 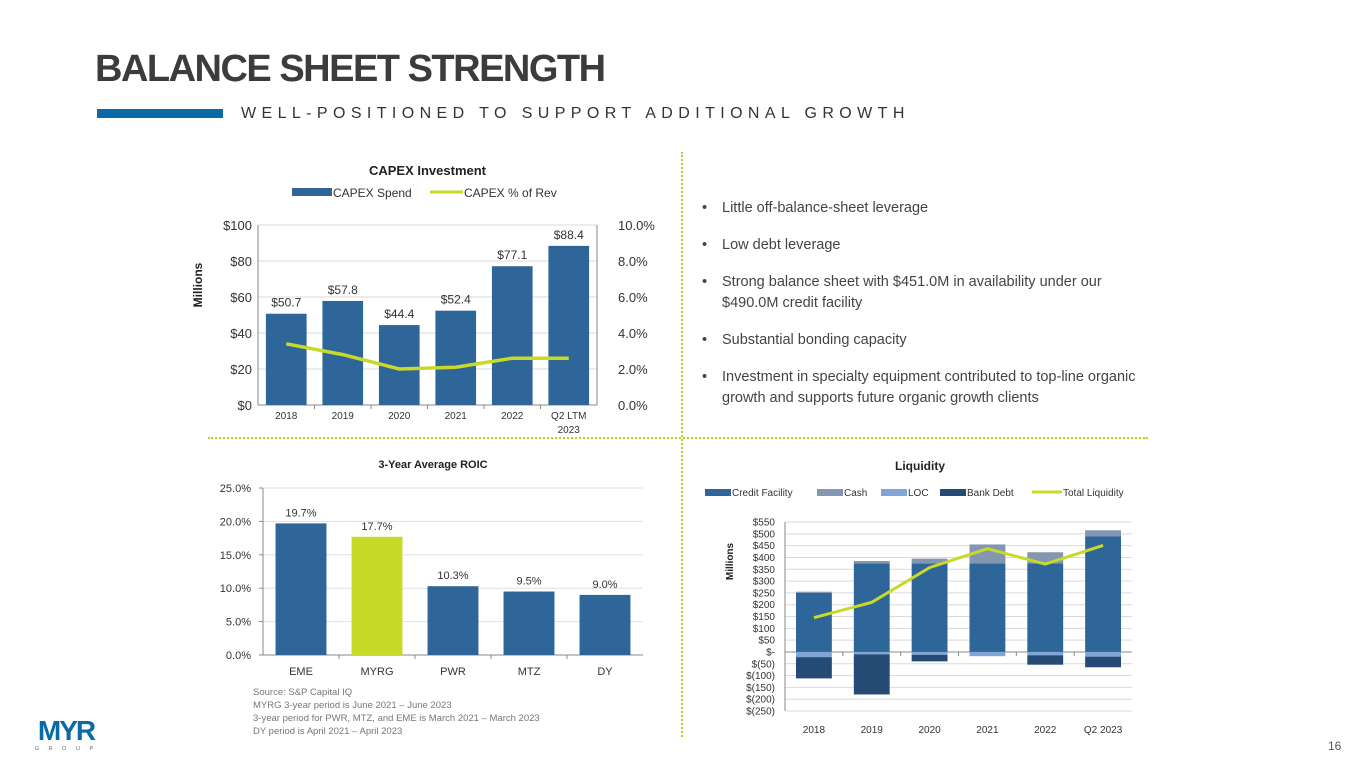 I want to click on data-label: 10.3%, so click(x=452, y=576).